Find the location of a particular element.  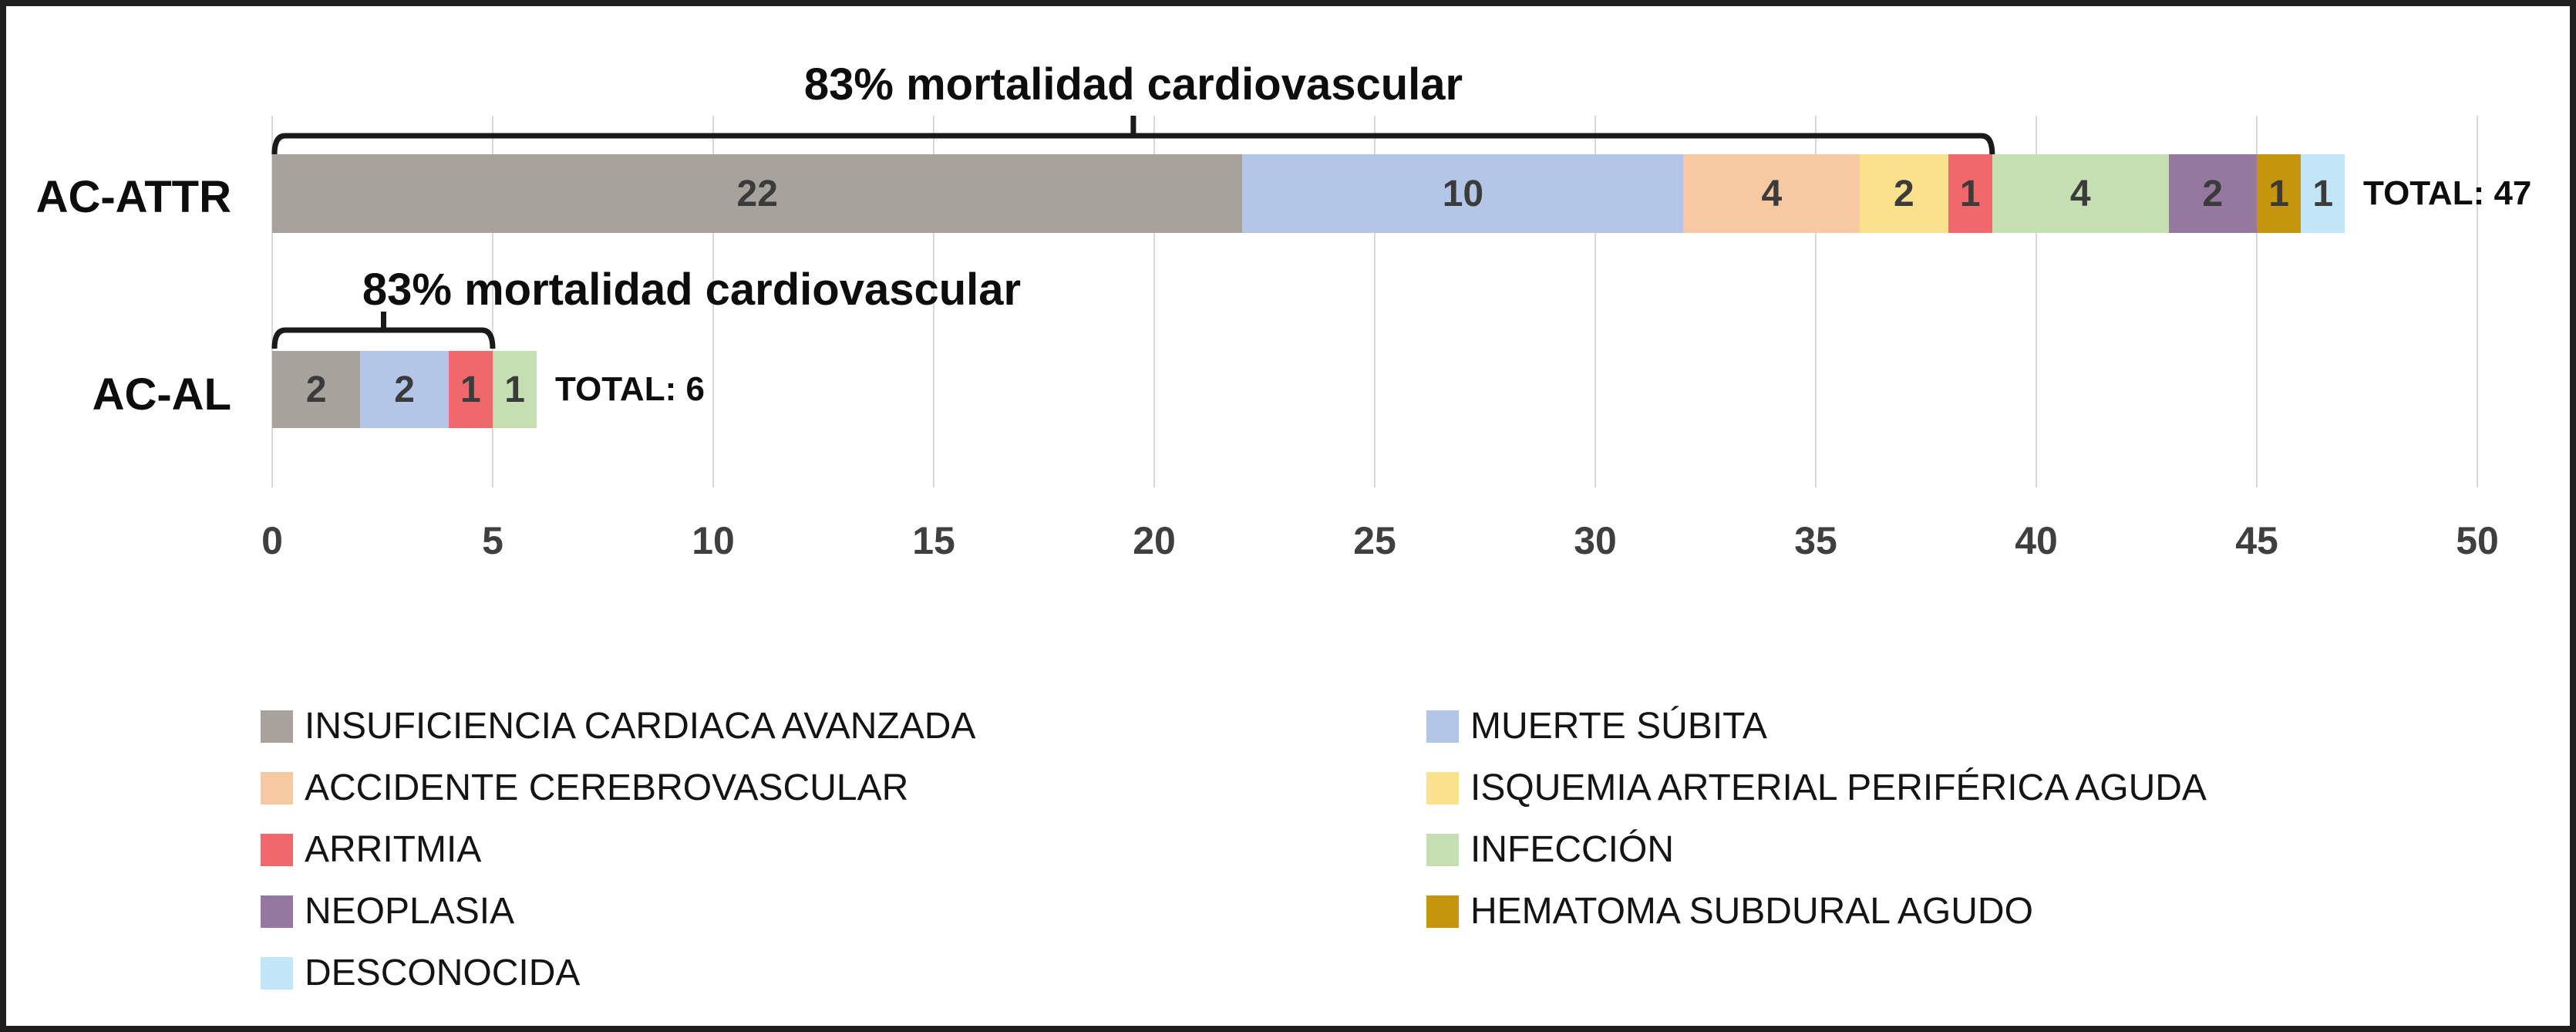

legend-item: MUERTE SÚBITA is located at coordinates (1597, 726).